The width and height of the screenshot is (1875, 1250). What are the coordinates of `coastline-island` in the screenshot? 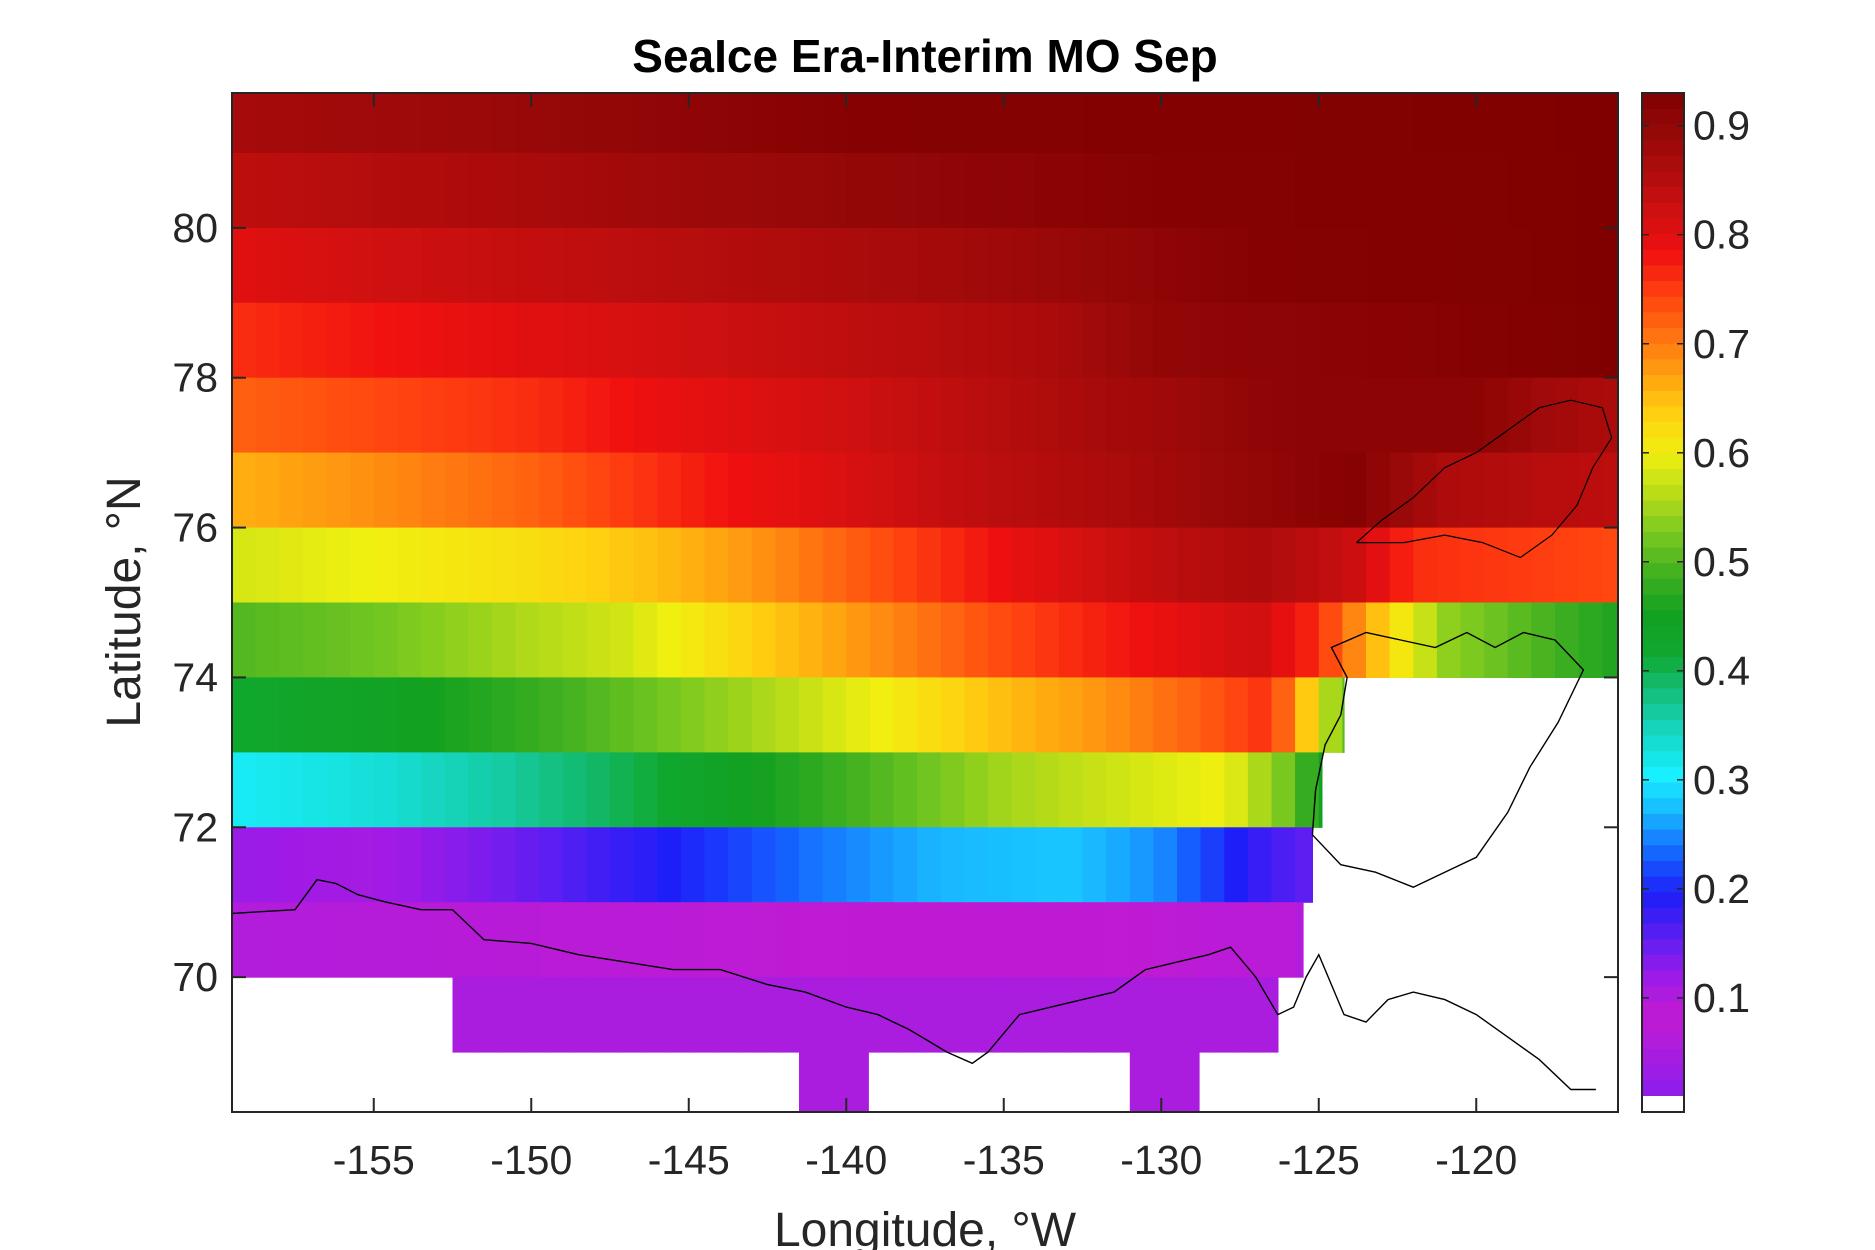 It's located at (1448, 759).